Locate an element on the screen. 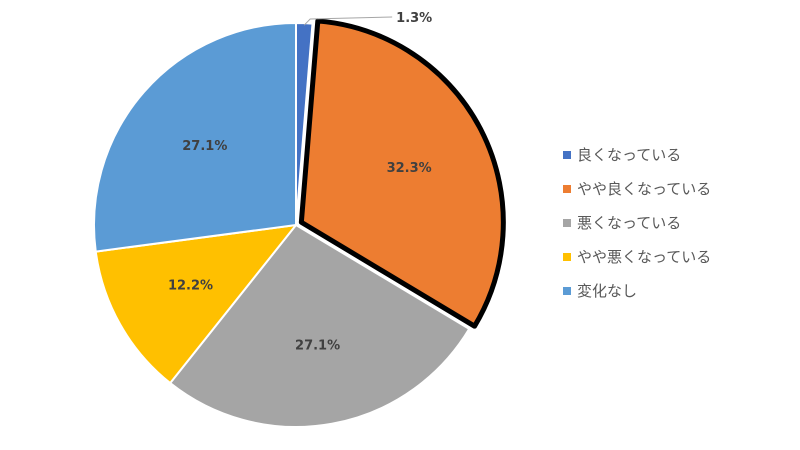 This screenshot has width=800, height=450. legend-swatch-no-change is located at coordinates (567, 291).